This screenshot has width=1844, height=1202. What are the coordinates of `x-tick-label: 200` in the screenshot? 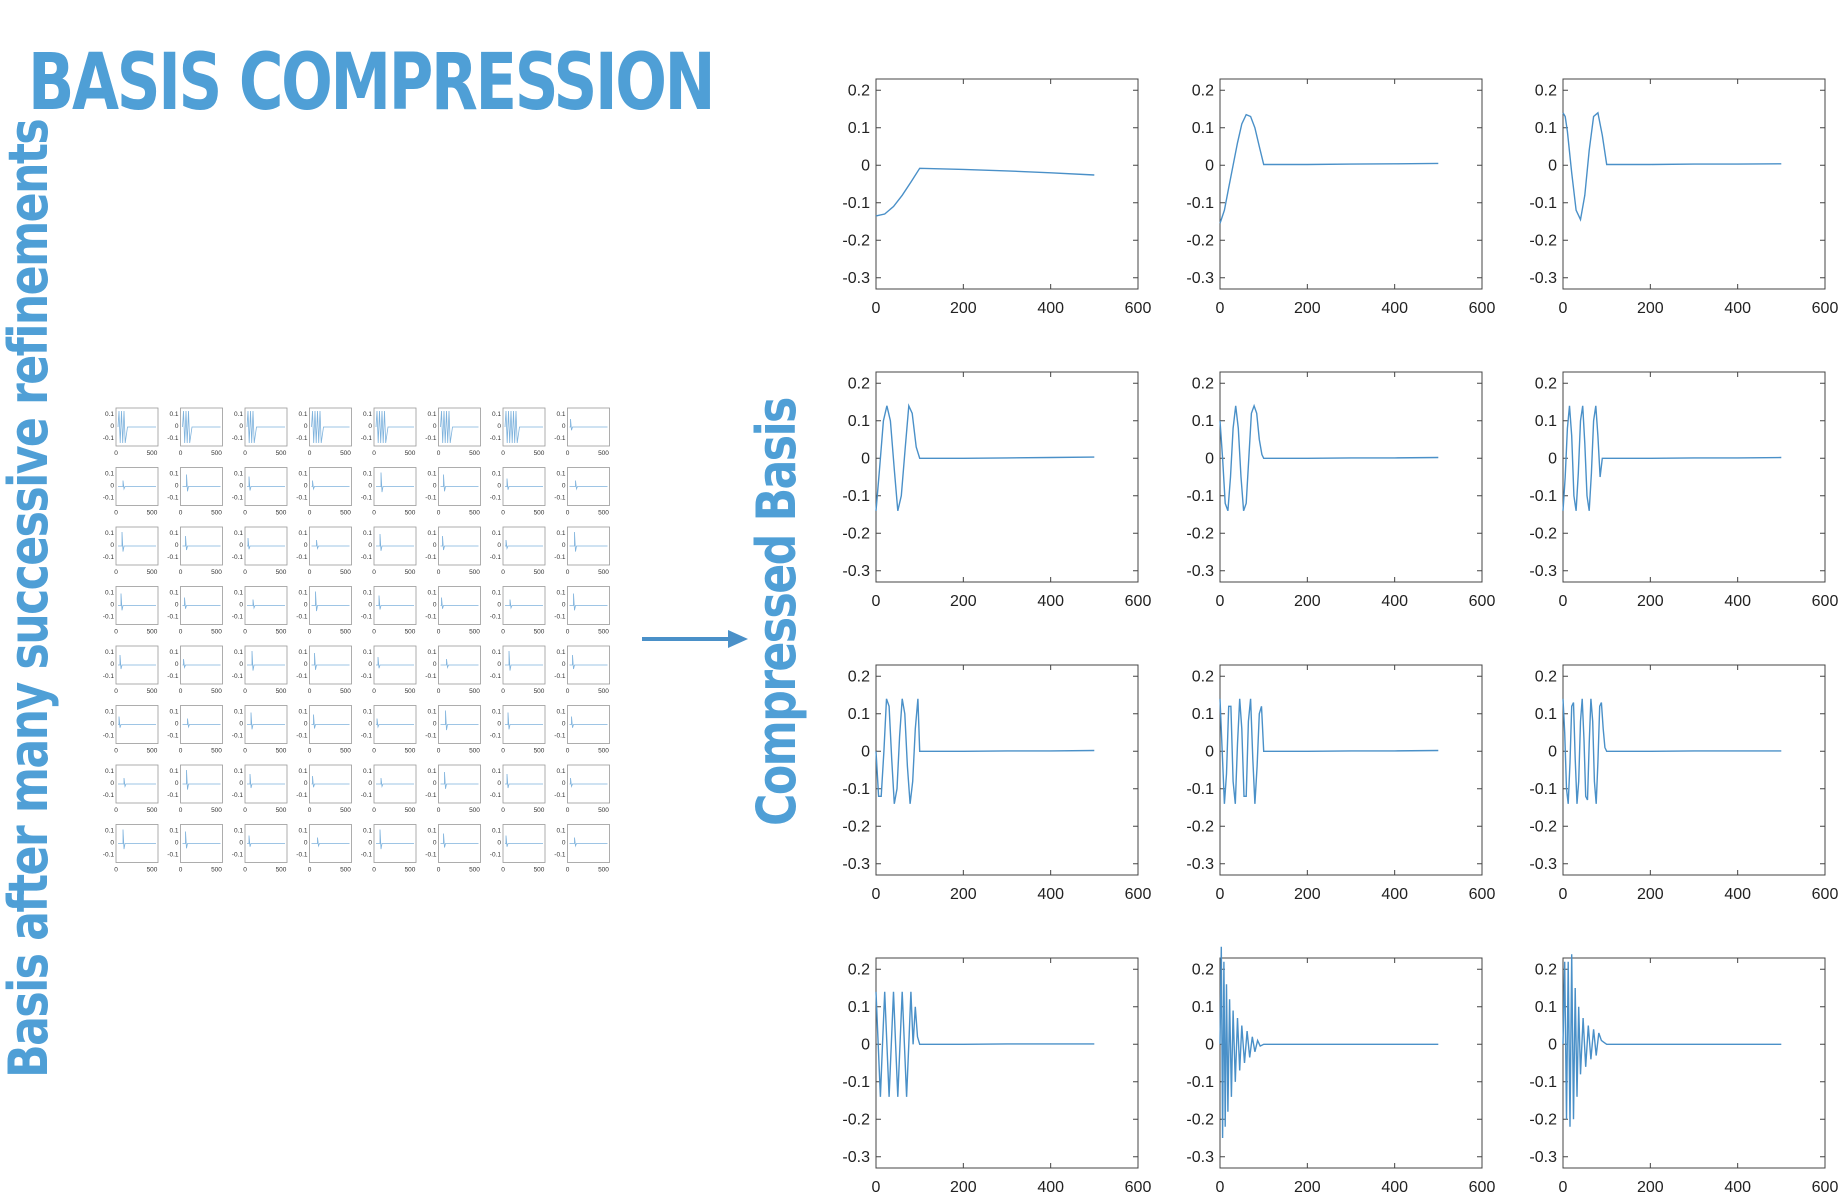 It's located at (1650, 308).